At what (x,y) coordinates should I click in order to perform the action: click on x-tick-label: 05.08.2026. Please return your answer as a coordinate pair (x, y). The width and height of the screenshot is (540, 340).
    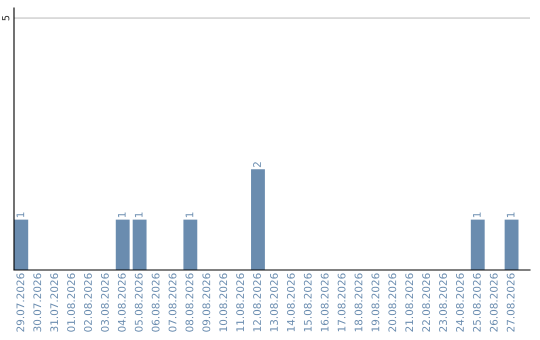
    Looking at the image, I should click on (138, 302).